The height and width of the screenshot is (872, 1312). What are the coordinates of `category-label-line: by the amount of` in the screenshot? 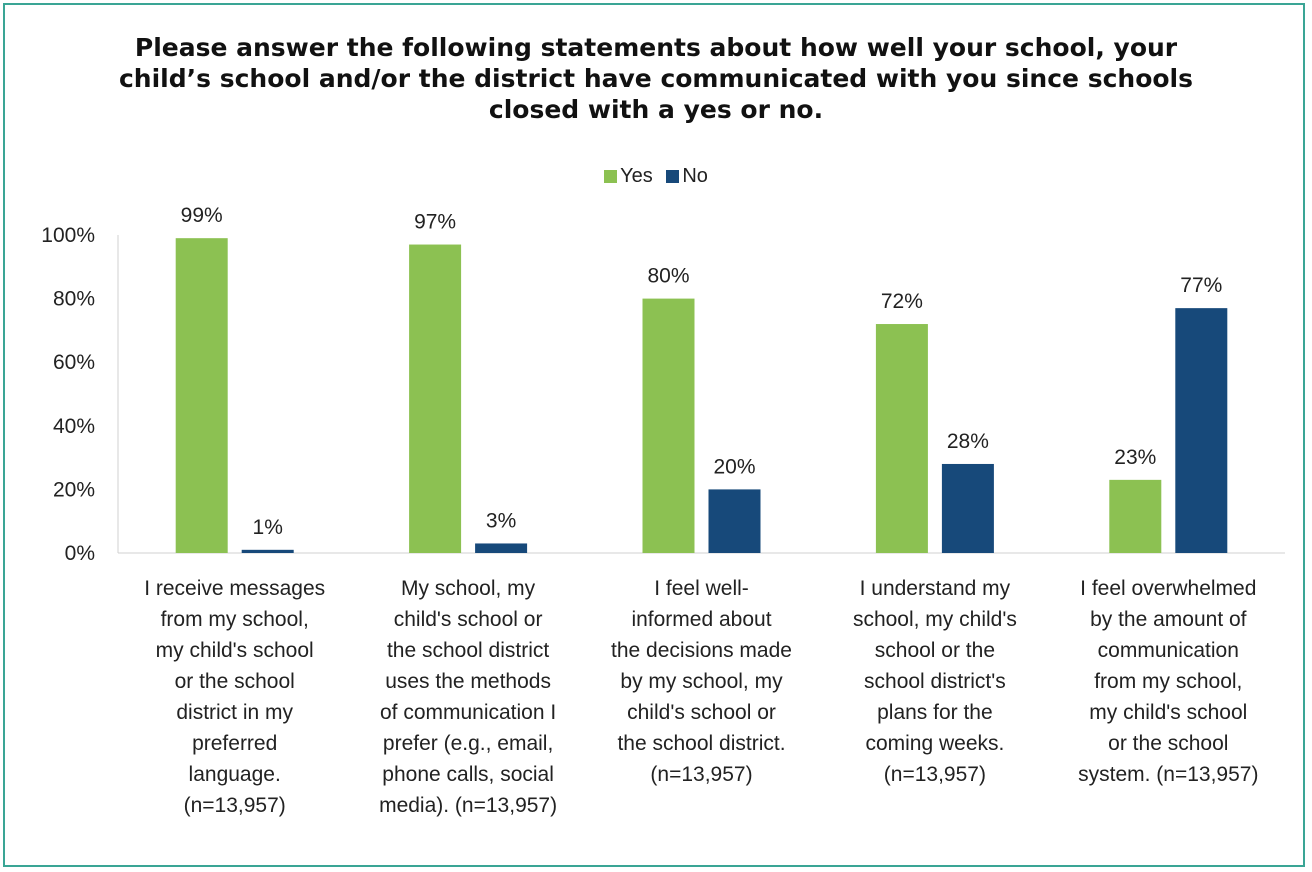 It's located at (1168, 619).